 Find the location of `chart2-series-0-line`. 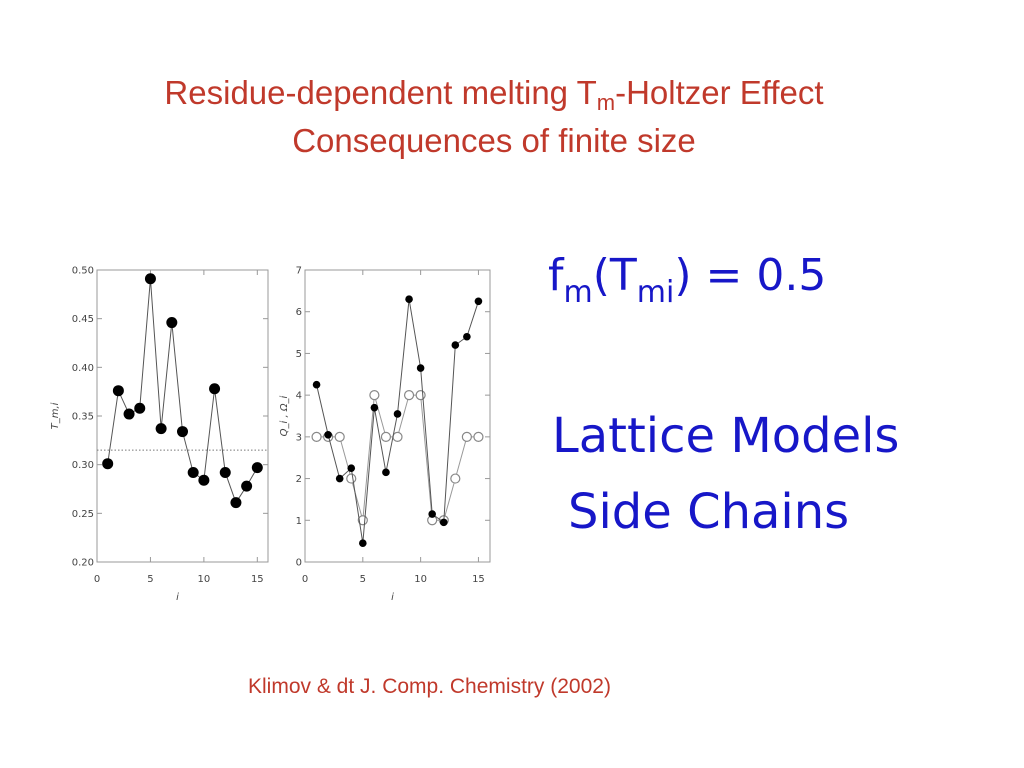

chart2-series-0-line is located at coordinates (397, 421).